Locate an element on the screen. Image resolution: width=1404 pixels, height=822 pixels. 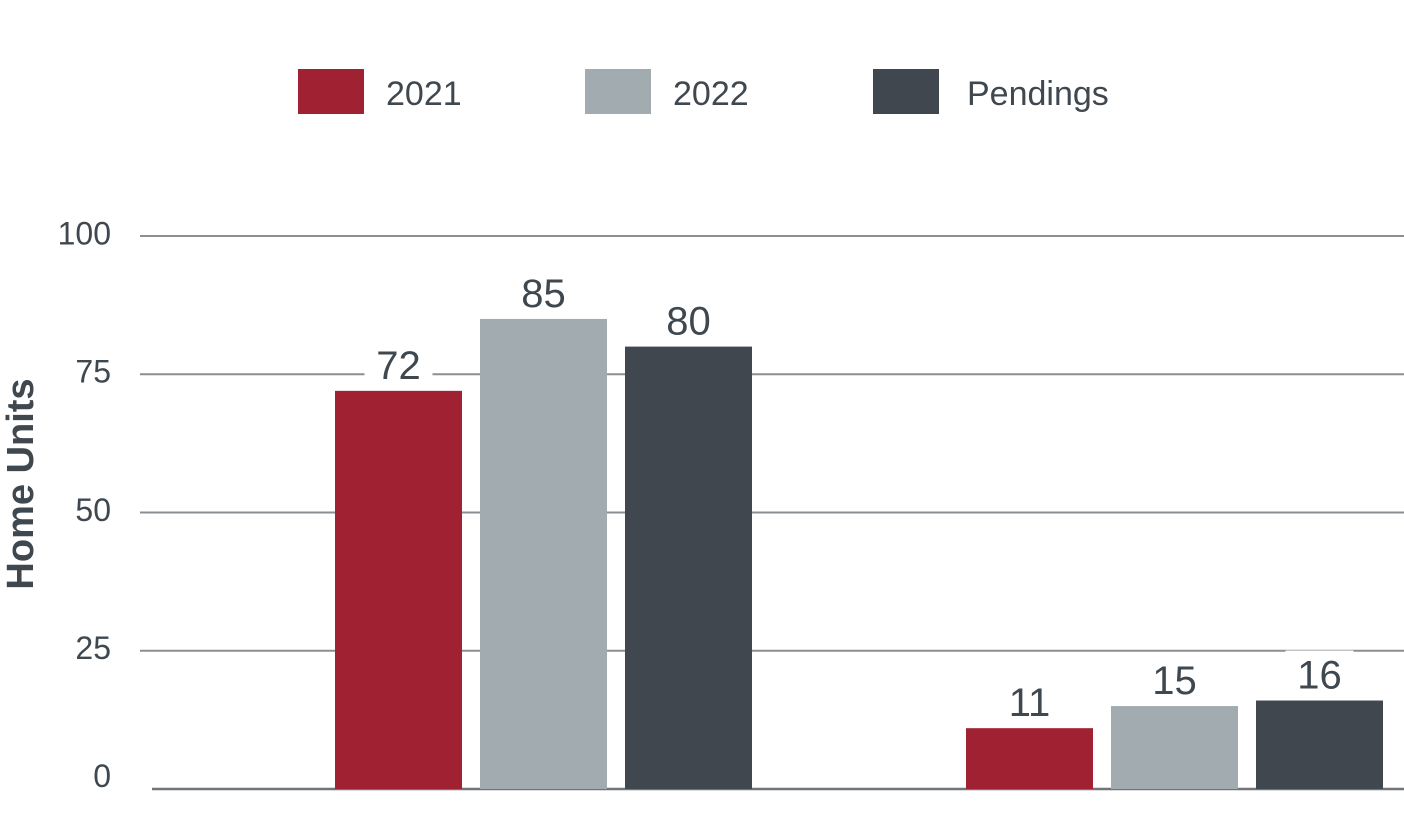
legend-label-pendings: Pendings is located at coordinates (1038, 94).